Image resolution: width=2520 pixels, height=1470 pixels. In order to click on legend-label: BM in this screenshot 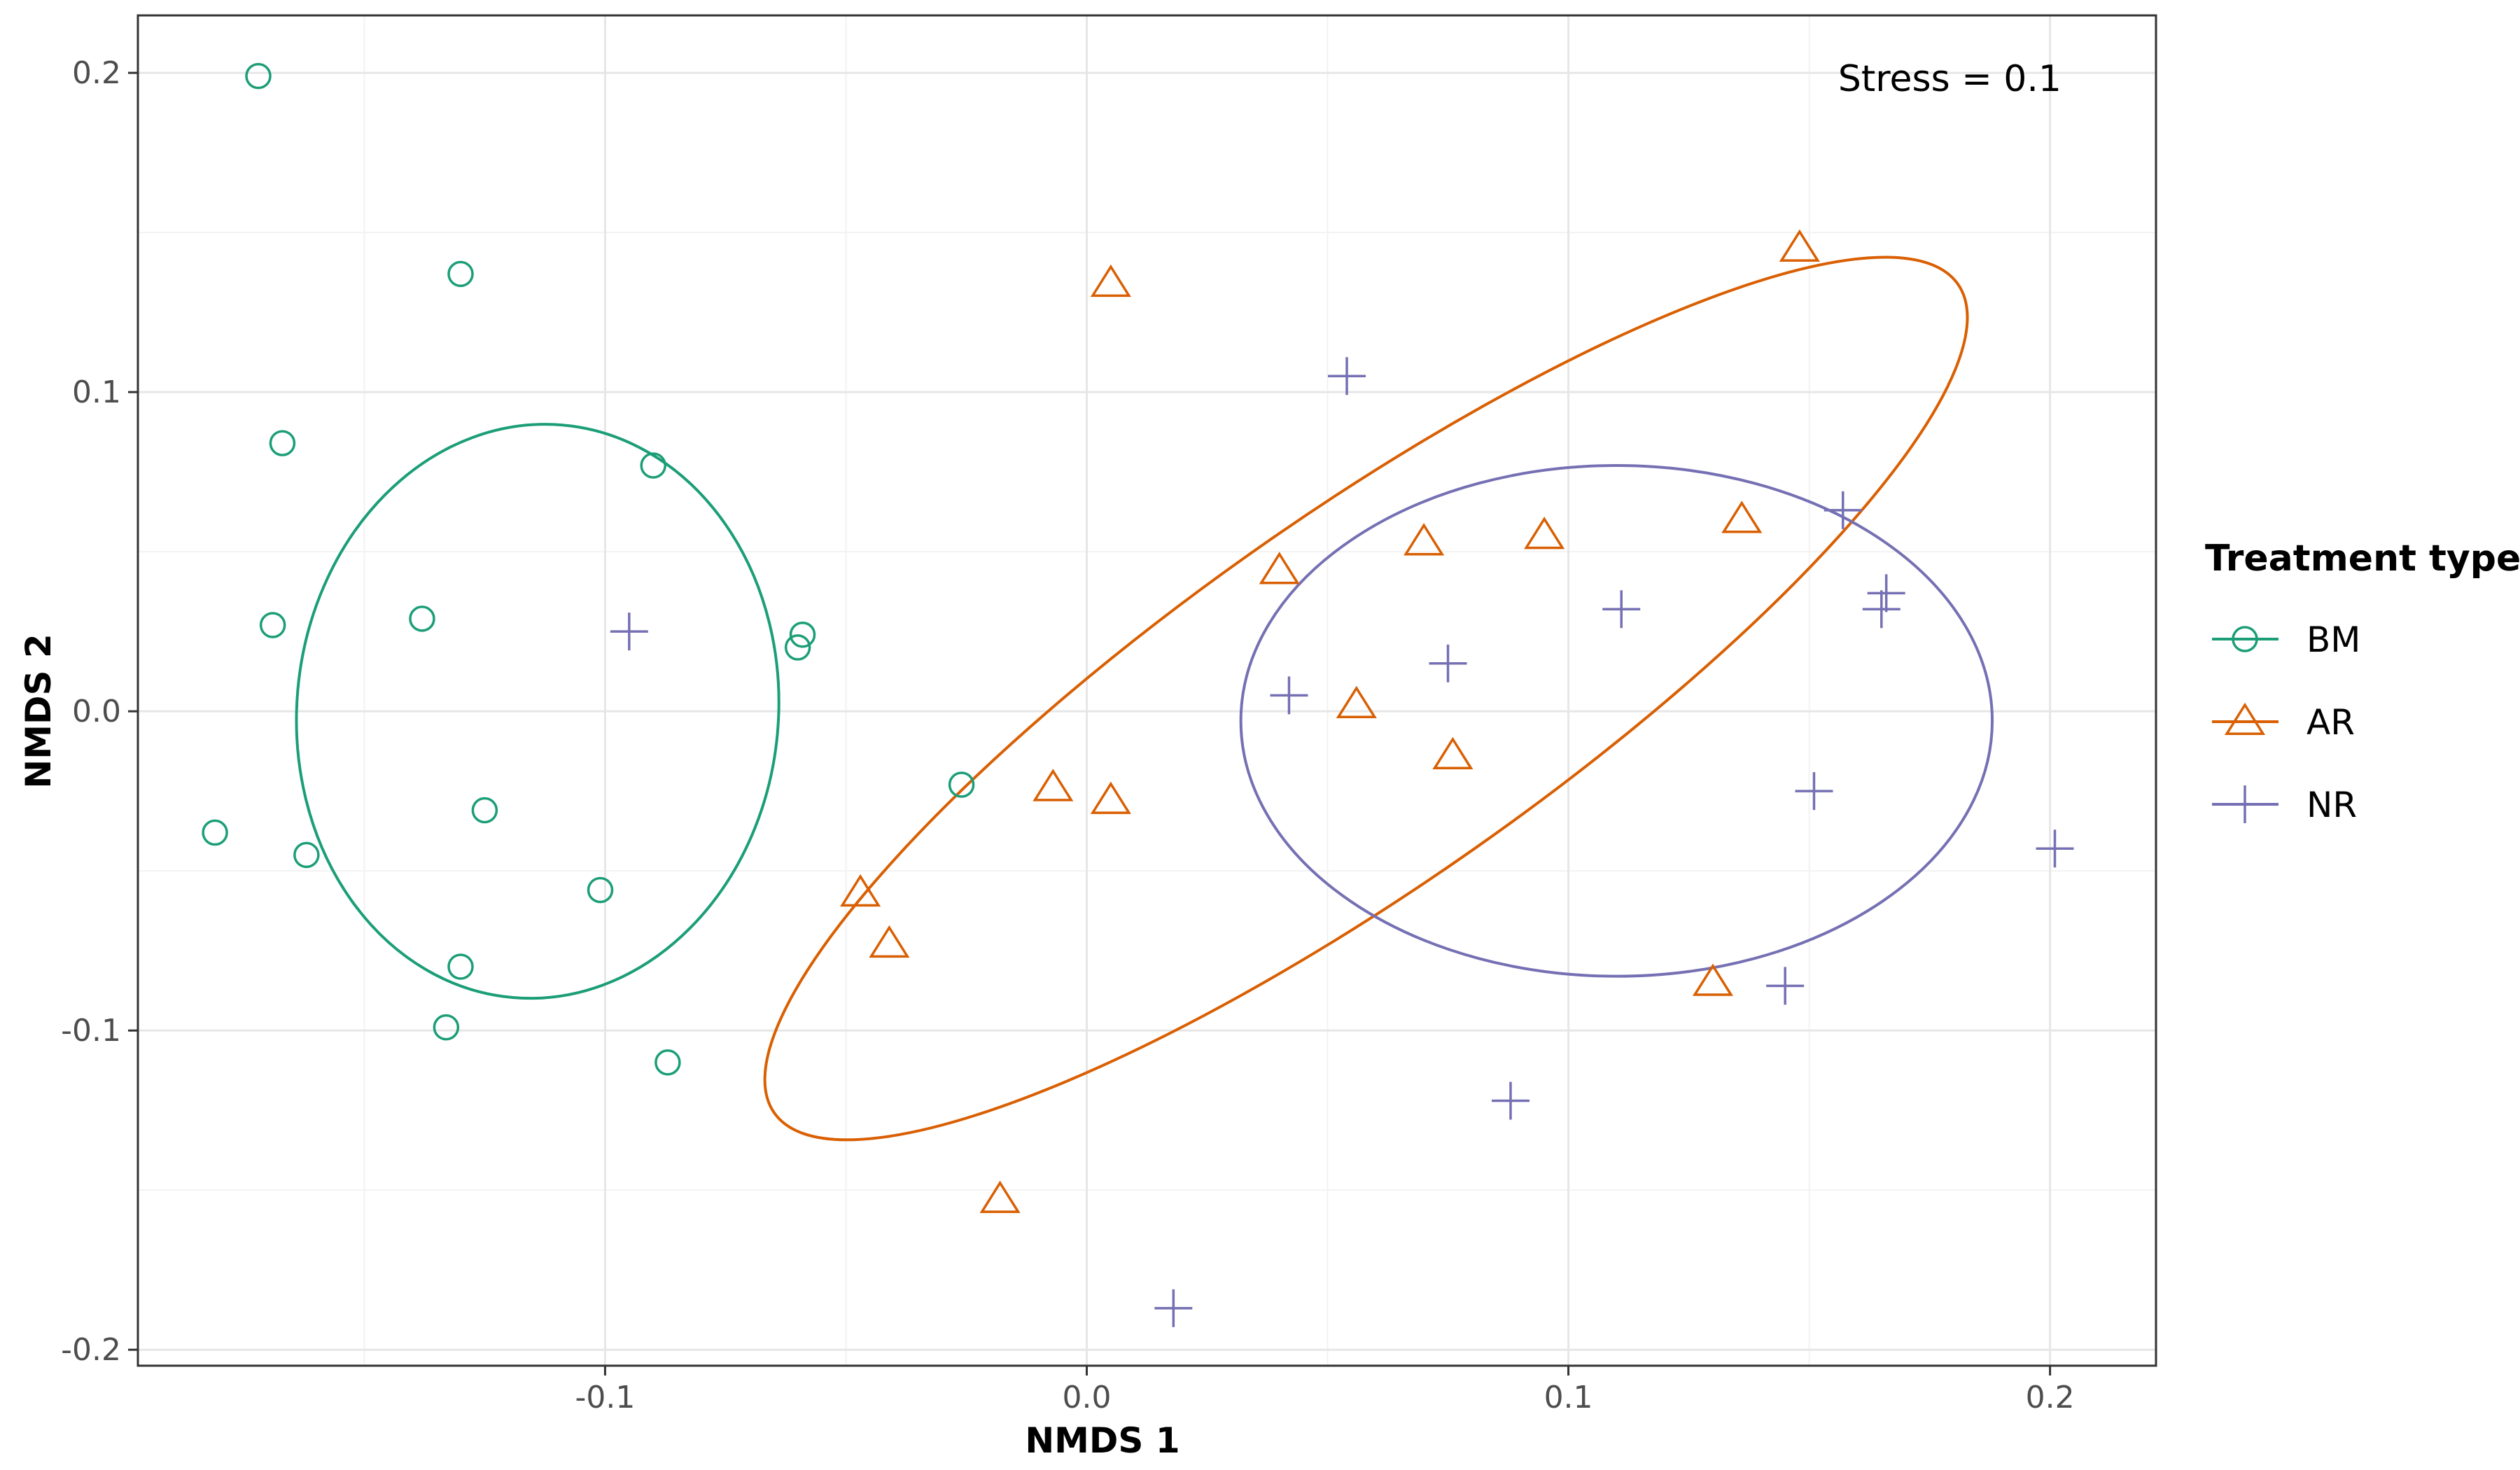, I will do `click(2333, 640)`.